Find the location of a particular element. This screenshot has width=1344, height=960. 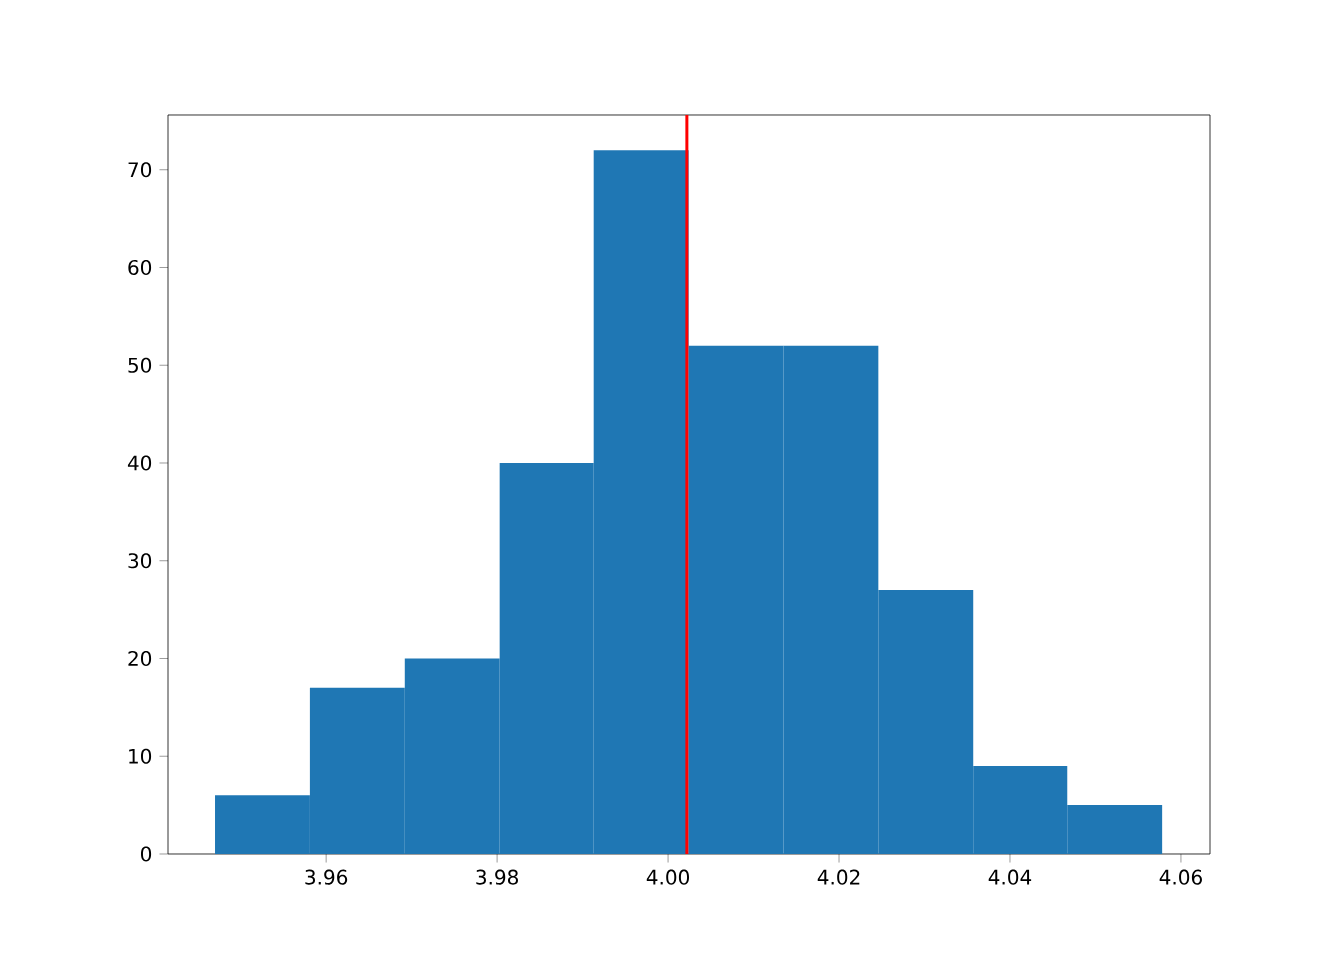

y-tick-label: 40 is located at coordinates (139, 463).